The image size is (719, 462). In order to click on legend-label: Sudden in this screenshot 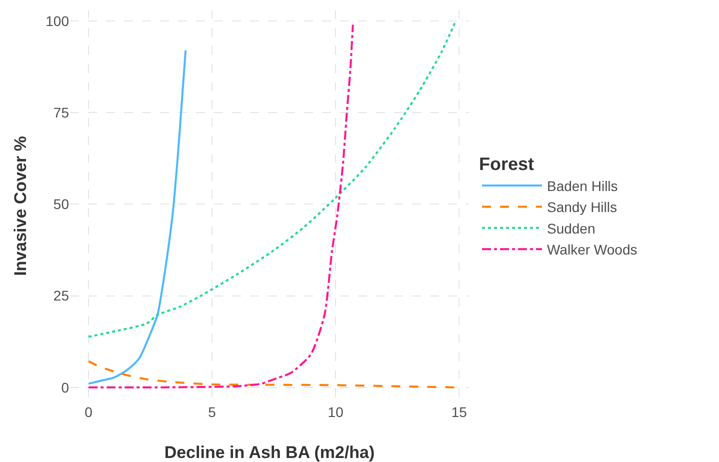, I will do `click(571, 228)`.